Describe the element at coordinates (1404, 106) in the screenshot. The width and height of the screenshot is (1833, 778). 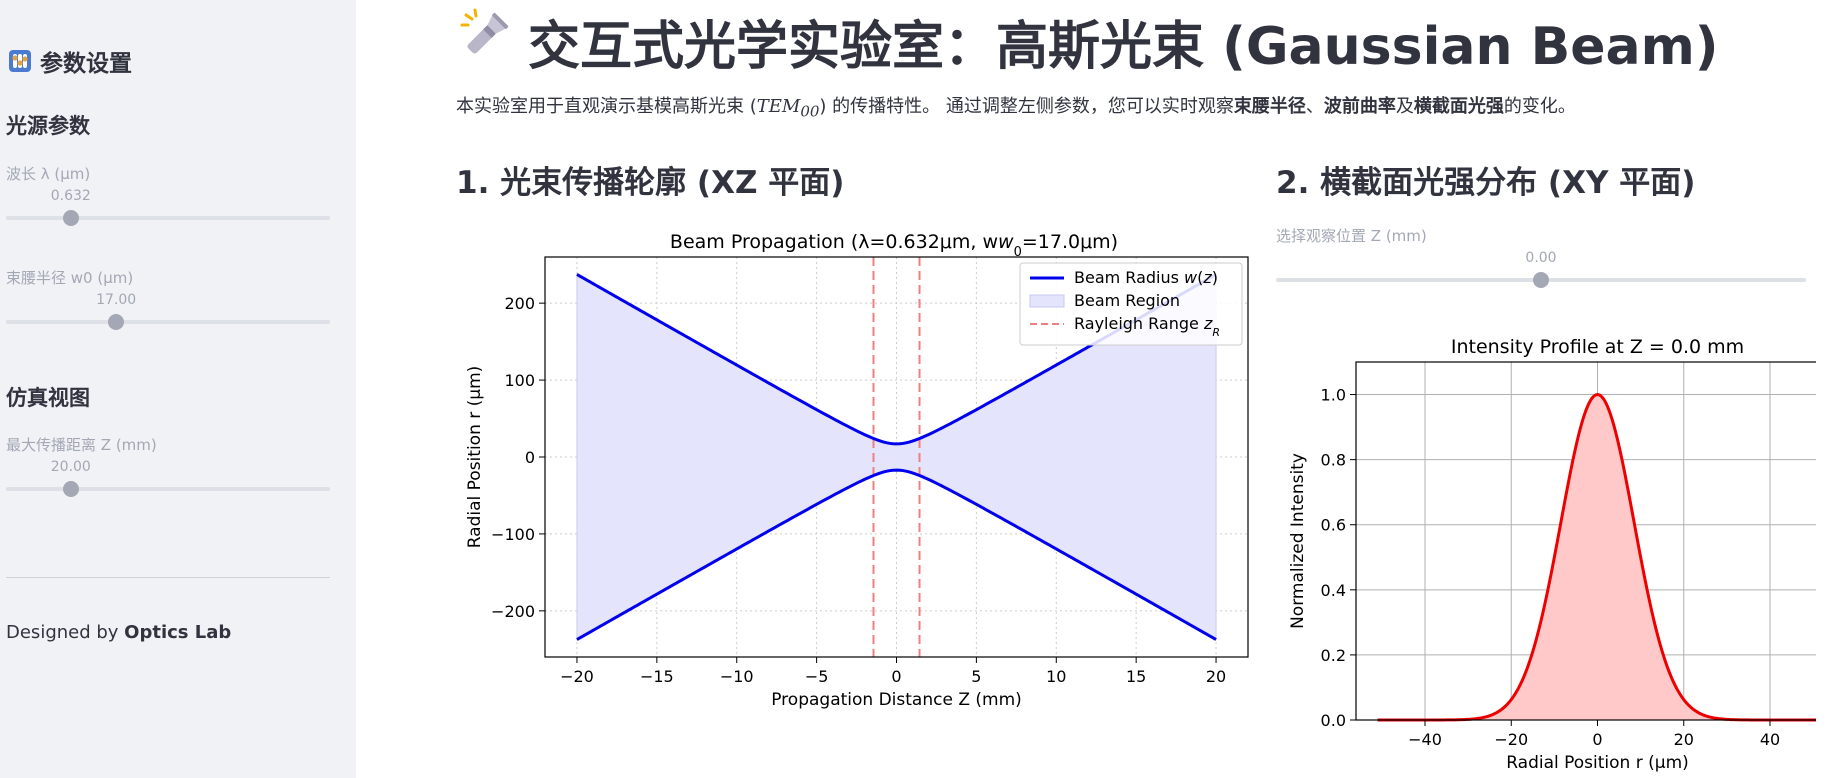
I see `intro-sep2: 及` at that location.